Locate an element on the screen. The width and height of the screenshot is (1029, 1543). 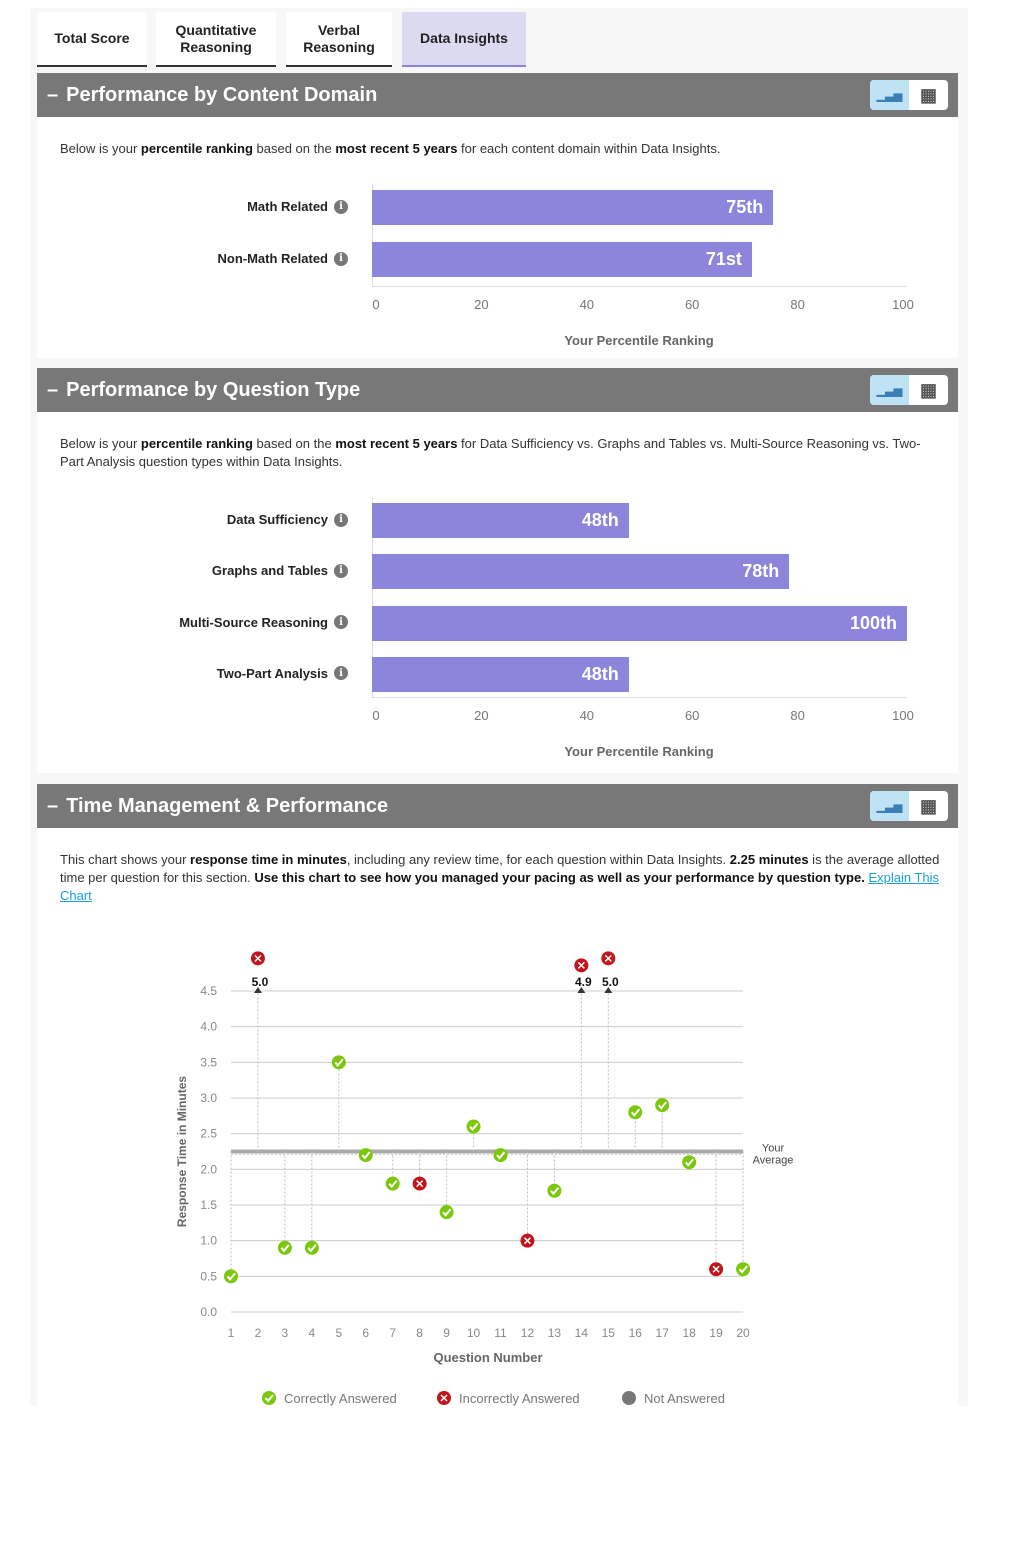
bar: 78th is located at coordinates (581, 572).